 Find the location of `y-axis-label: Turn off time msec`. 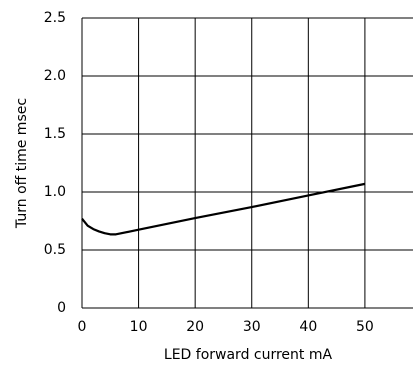

y-axis-label: Turn off time msec is located at coordinates (22, 163).